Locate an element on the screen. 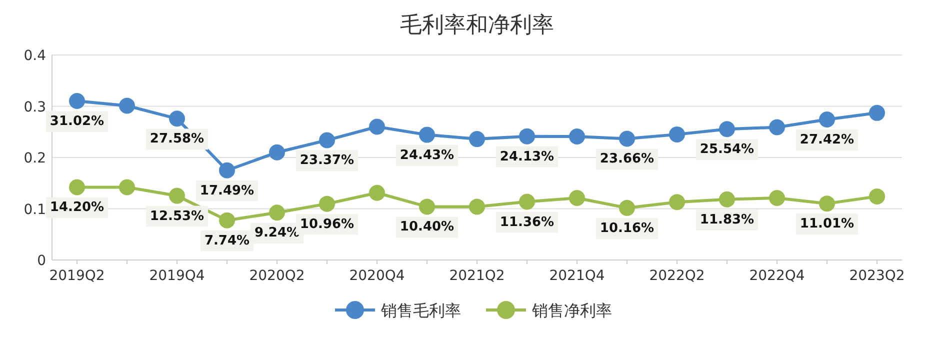 Image resolution: width=937 pixels, height=337 pixels. chart-title: 毛利率和净利率 is located at coordinates (477, 25).